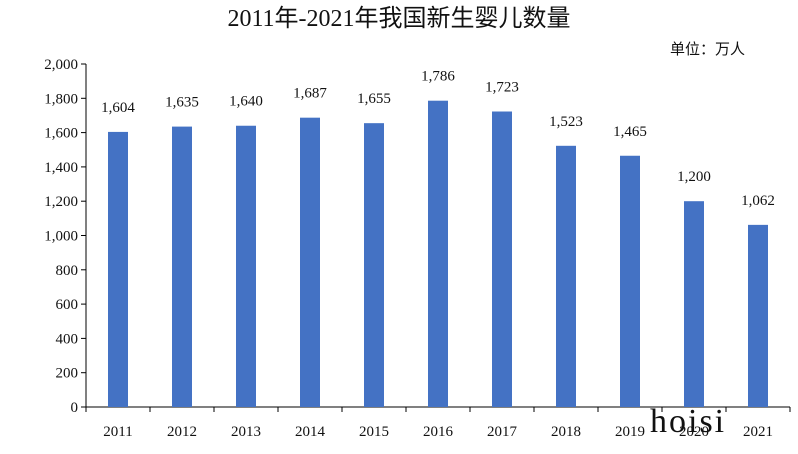 This screenshot has height=454, width=798. I want to click on x-tick-label: 2015, so click(374, 432).